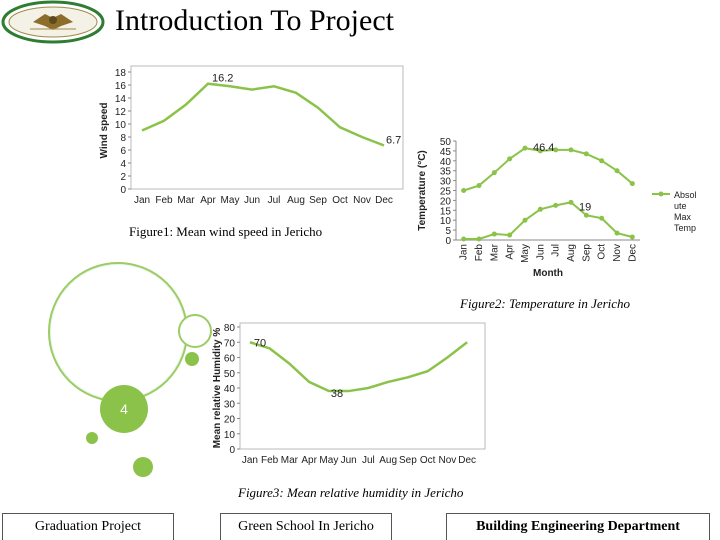 The image size is (720, 540). Describe the element at coordinates (446, 192) in the screenshot. I see `y-tick-label: 25` at that location.